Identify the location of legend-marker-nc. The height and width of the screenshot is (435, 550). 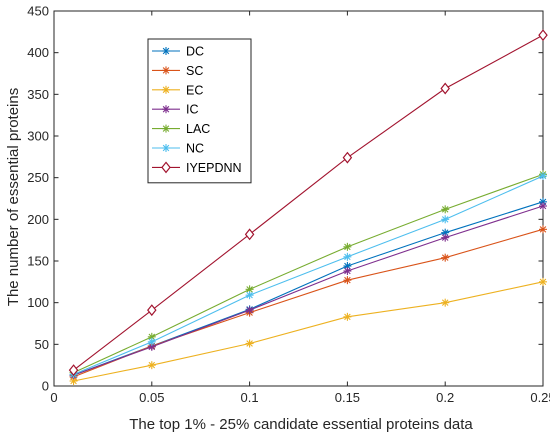
(166, 148).